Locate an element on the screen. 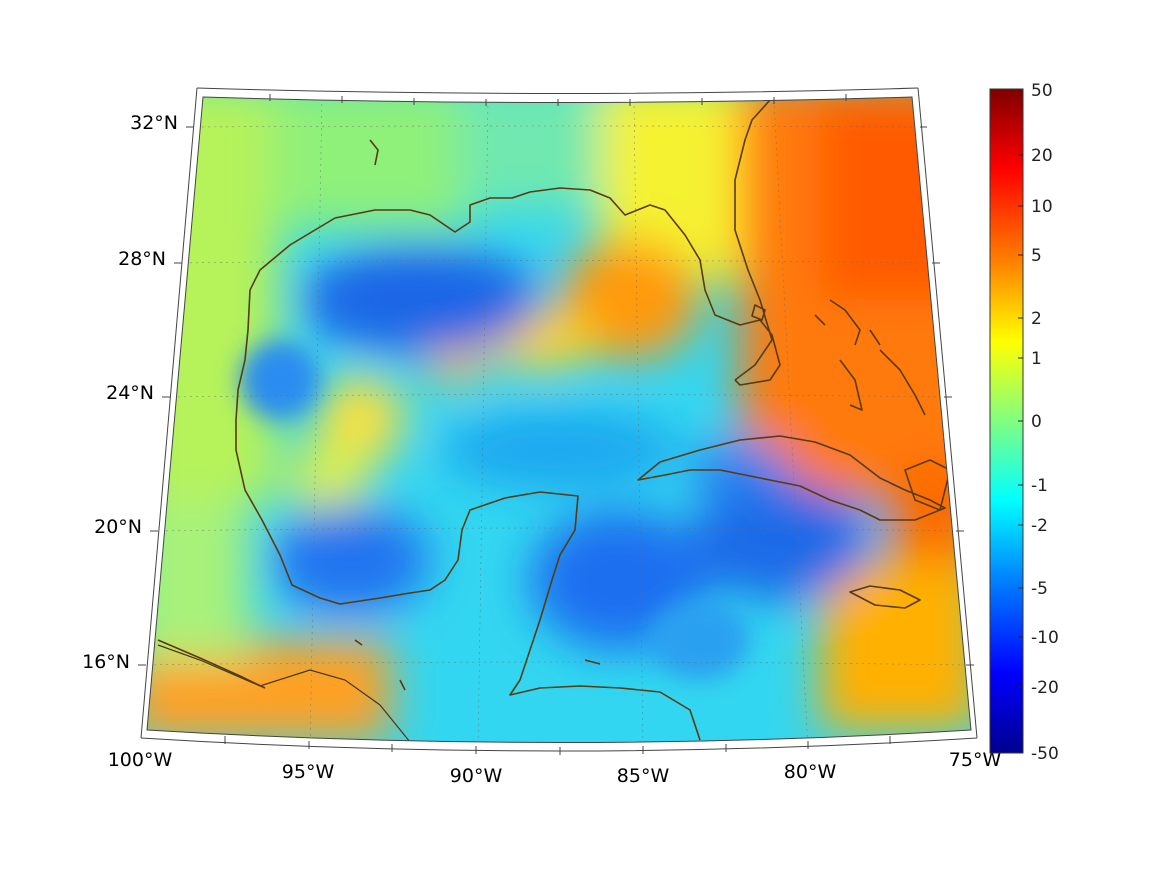 Image resolution: width=1167 pixels, height=875 pixels. colorbar-label: 2 is located at coordinates (1036, 319).